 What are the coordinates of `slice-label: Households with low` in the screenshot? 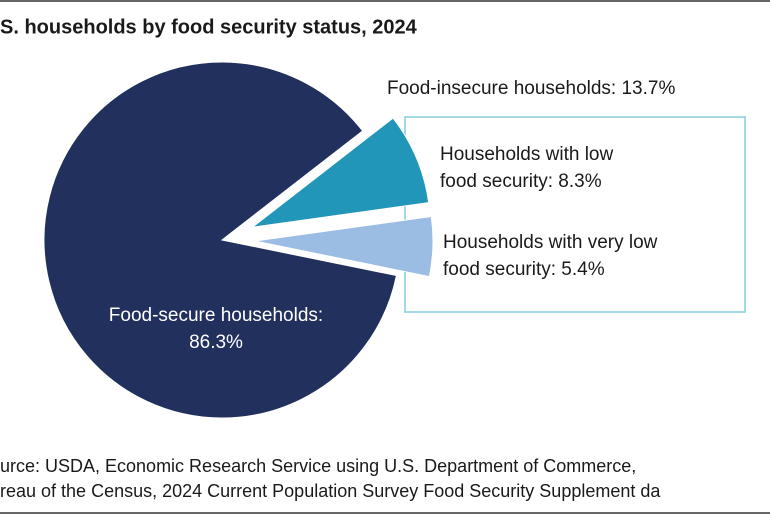 It's located at (526, 154).